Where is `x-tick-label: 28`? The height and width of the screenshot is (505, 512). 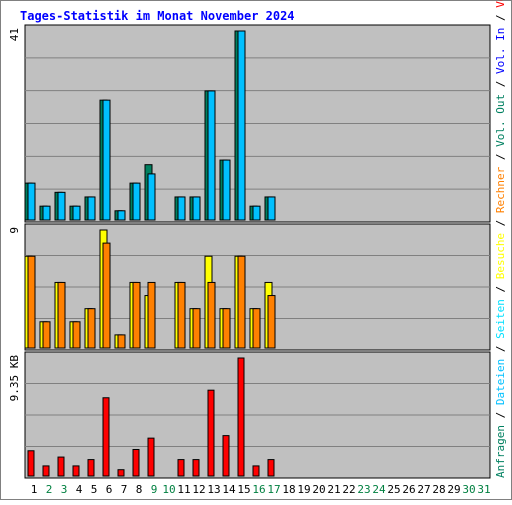 x-tick-label: 28 is located at coordinates (438, 489).